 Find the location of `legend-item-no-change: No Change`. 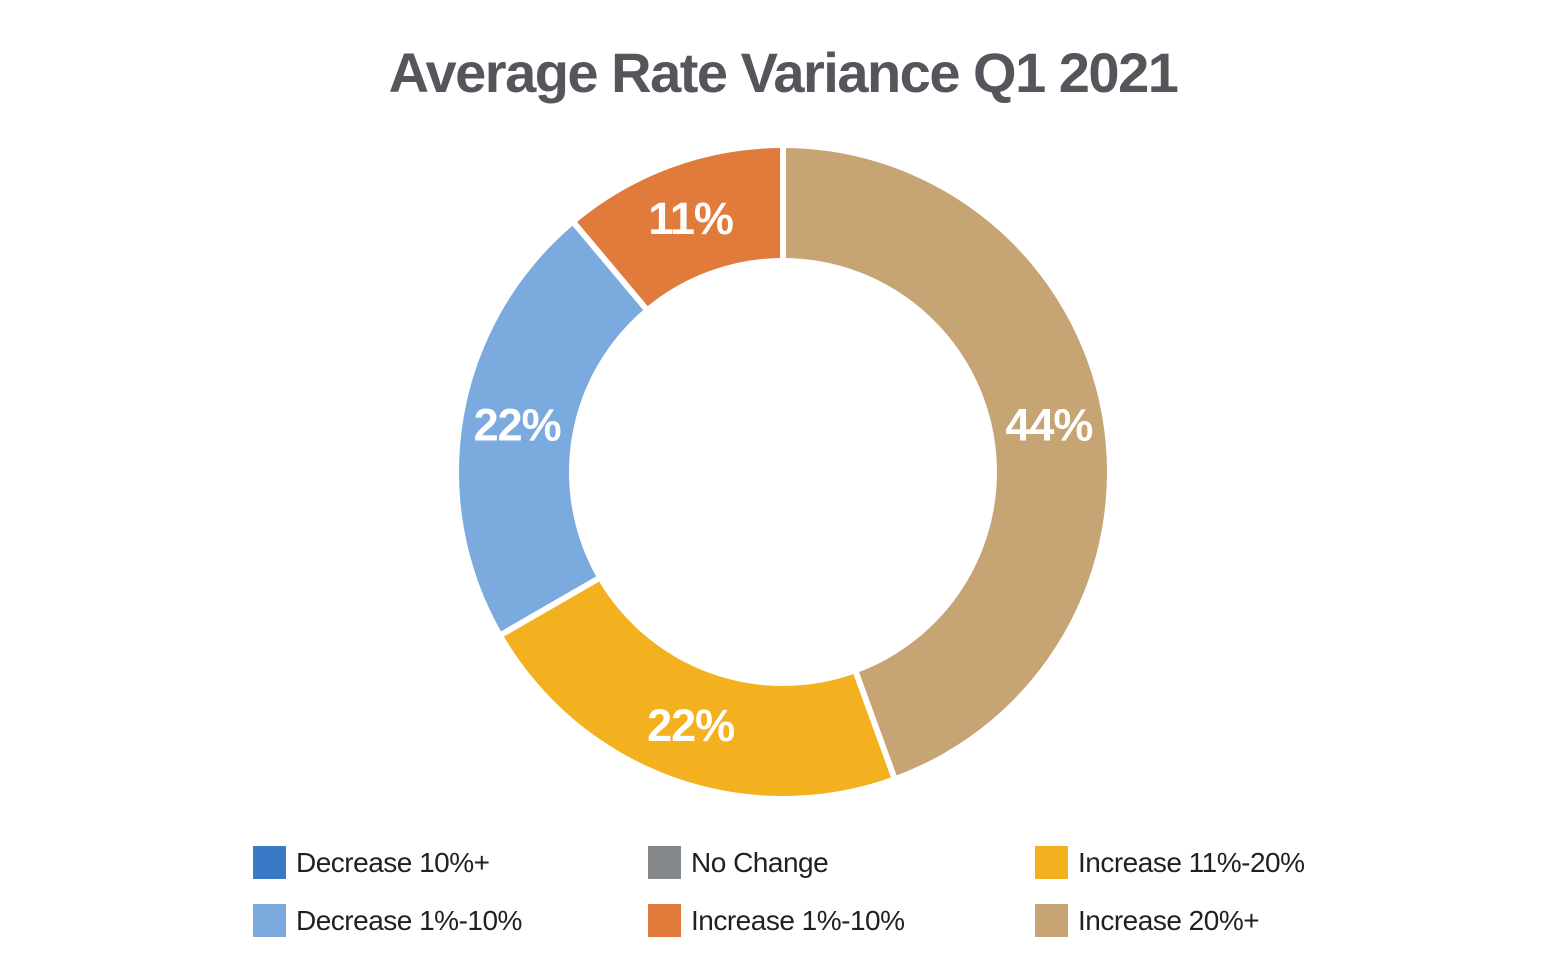

legend-item-no-change: No Change is located at coordinates (841, 862).